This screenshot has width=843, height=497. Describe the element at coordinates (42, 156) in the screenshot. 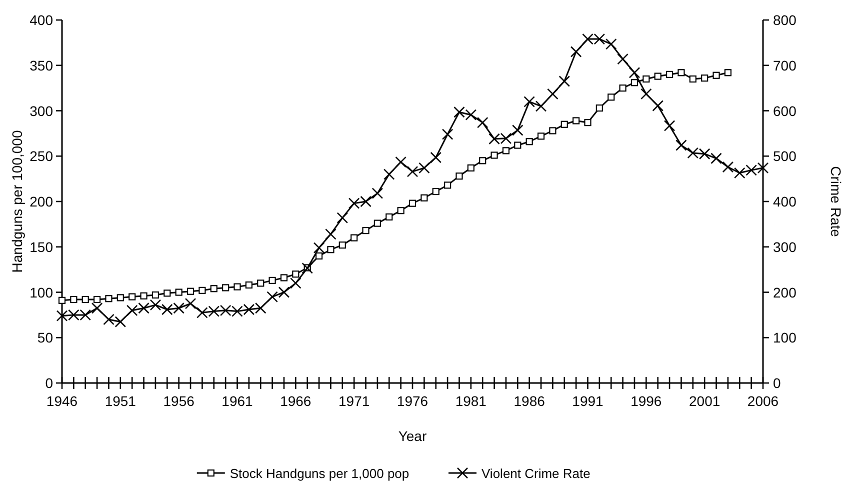

I see `y-tick-label: 250` at that location.